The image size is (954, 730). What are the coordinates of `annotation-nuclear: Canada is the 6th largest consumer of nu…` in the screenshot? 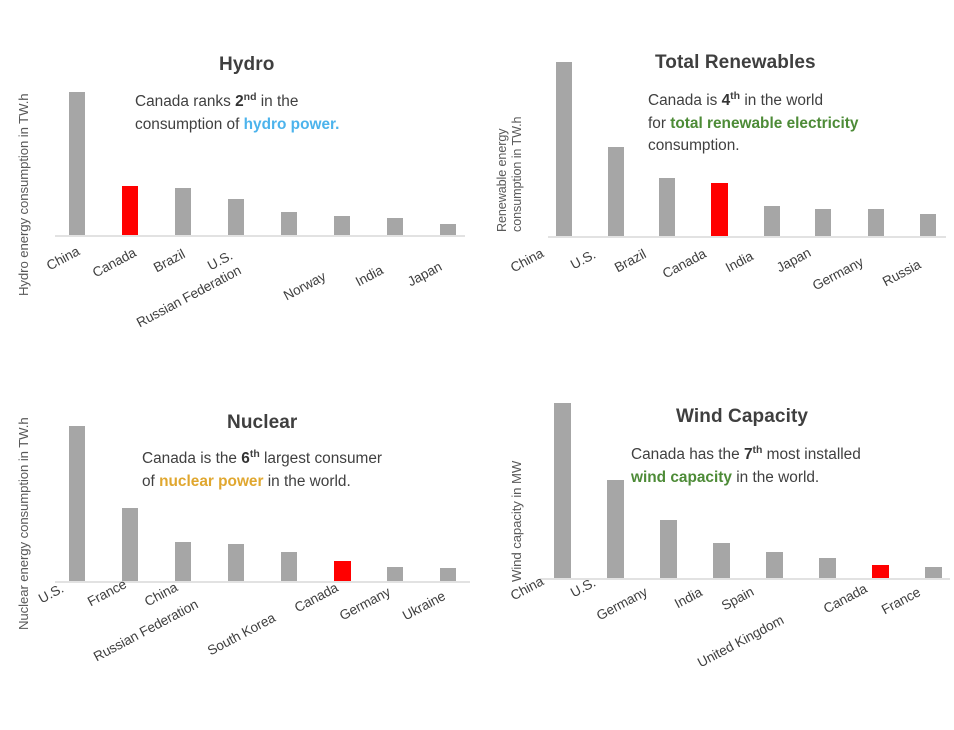 It's located at (302, 470).